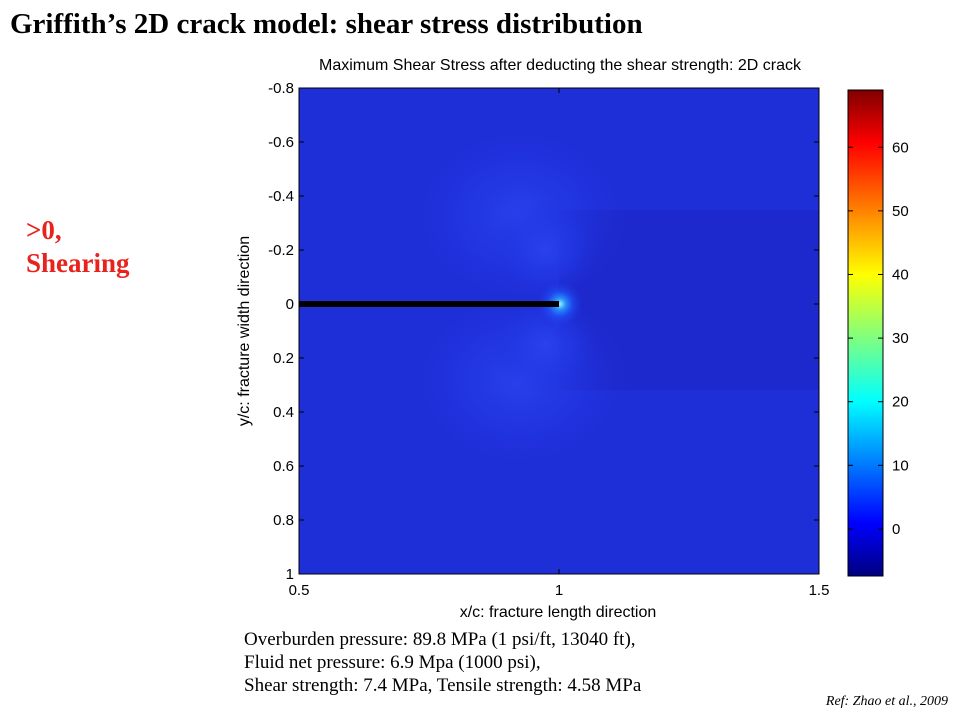 This screenshot has height=720, width=960. Describe the element at coordinates (44, 230) in the screenshot. I see `annotation-line-1: >0,` at that location.